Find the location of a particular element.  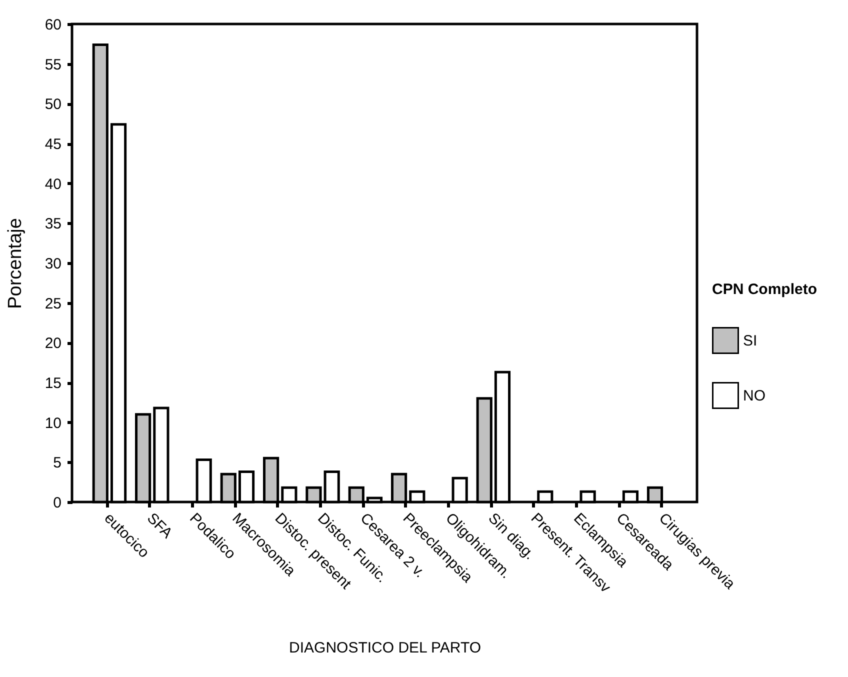

y-tick-label: 5 is located at coordinates (57, 463).